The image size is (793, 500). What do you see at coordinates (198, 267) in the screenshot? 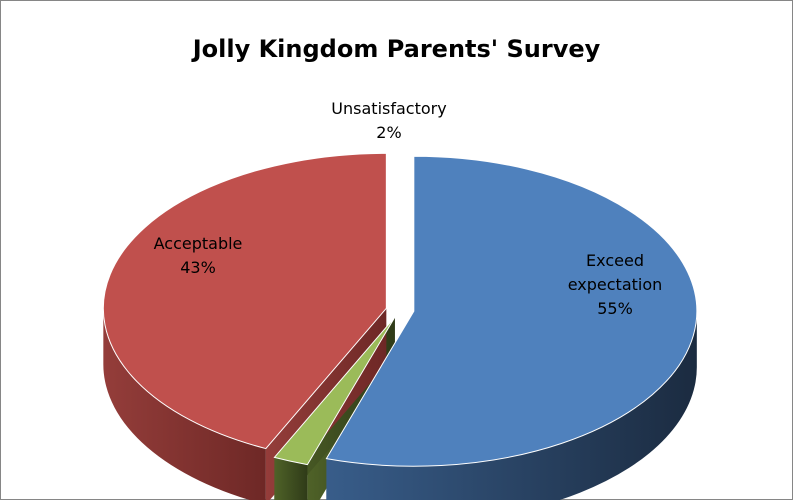
I see `value-acceptable: 43%` at bounding box center [198, 267].